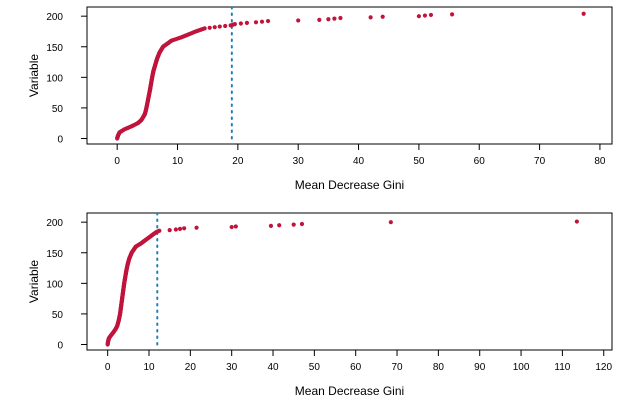 The width and height of the screenshot is (622, 406). What do you see at coordinates (521, 367) in the screenshot?
I see `x-tick-label: 100` at bounding box center [521, 367].